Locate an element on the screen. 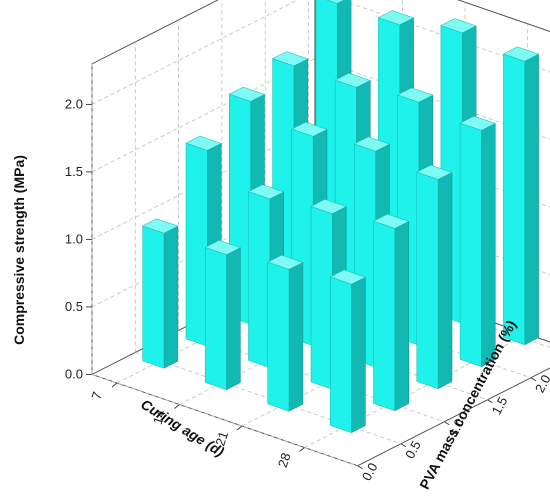 The height and width of the screenshot is (496, 550). pva-tick-label: 2.0 is located at coordinates (541, 383).